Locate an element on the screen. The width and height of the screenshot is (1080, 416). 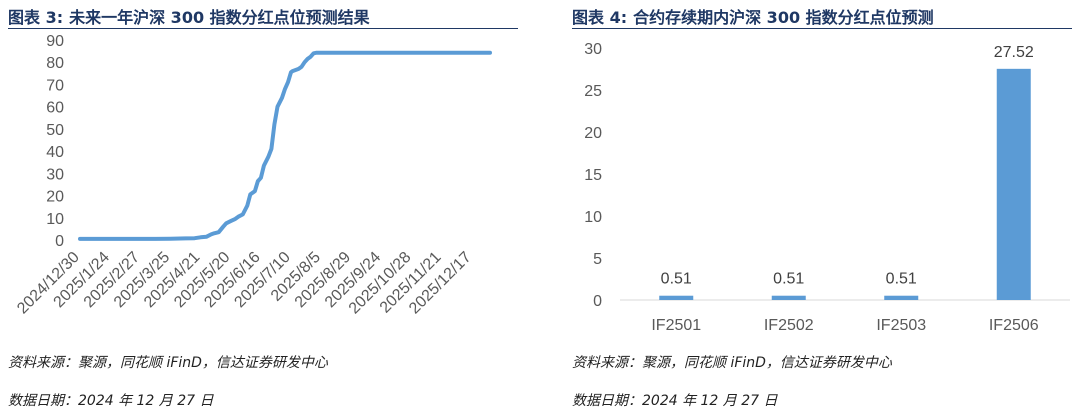
right-x-category-label: IF2501 is located at coordinates (676, 325).